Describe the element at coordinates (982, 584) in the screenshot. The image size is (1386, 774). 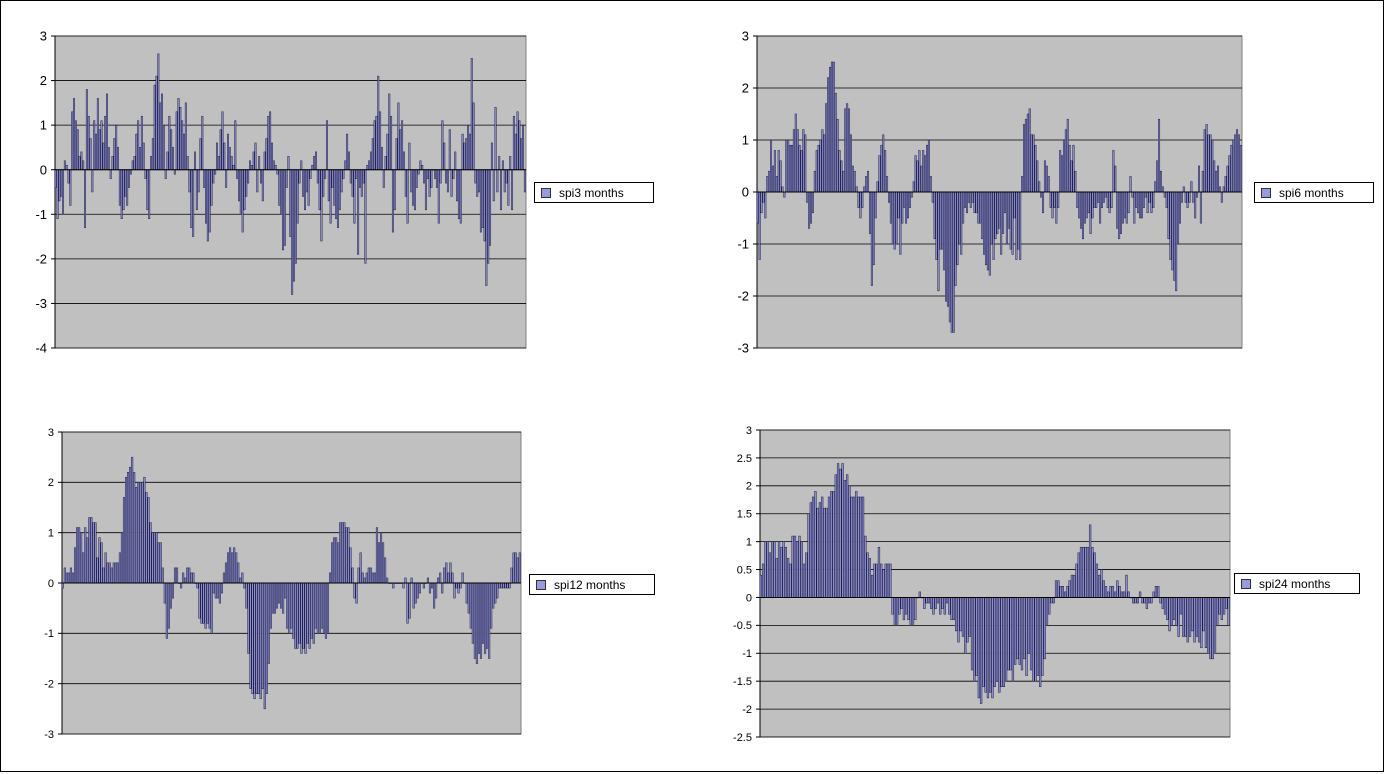
I see `chart-svg-spi24: 3 2.5 2 1.5 1 0.5 0 -0.5 -1 -1.5 -2 -2.5` at that location.